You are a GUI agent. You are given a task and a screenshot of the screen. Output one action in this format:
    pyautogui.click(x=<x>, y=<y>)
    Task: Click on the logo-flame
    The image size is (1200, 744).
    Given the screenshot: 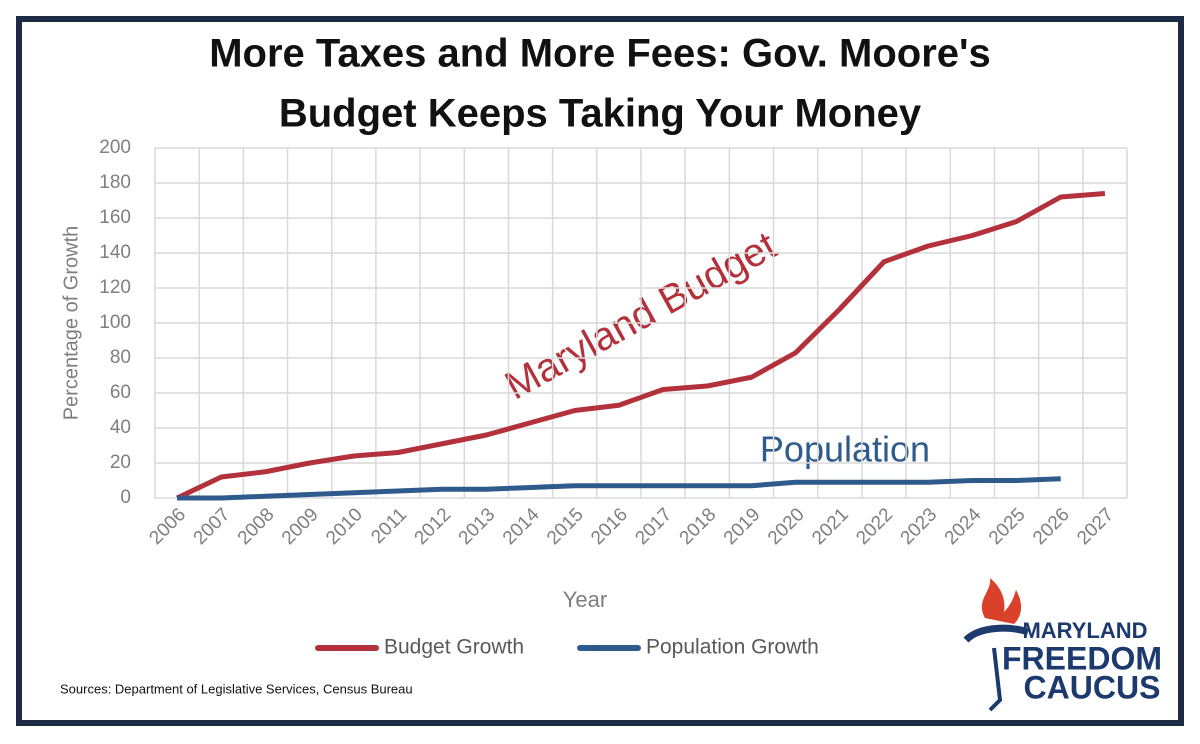 What is the action you would take?
    pyautogui.click(x=1001, y=601)
    